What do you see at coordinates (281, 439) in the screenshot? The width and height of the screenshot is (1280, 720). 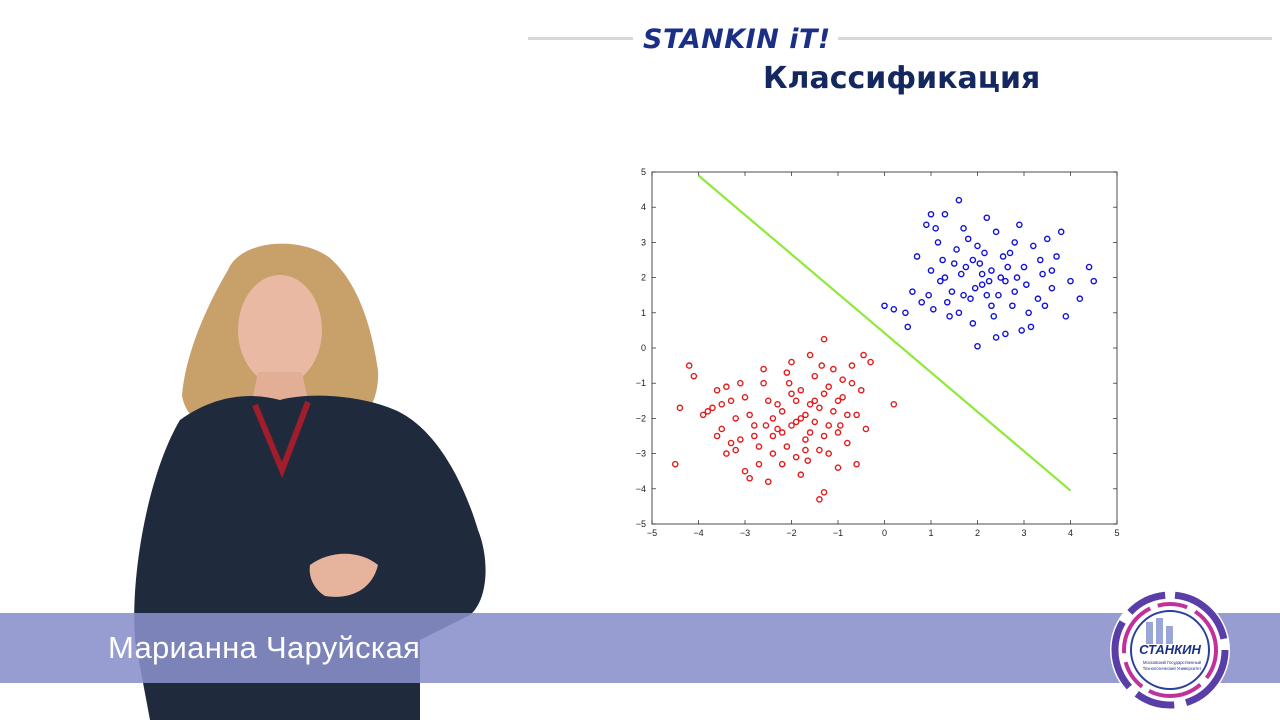 I see `presenter-dress-trim` at bounding box center [281, 439].